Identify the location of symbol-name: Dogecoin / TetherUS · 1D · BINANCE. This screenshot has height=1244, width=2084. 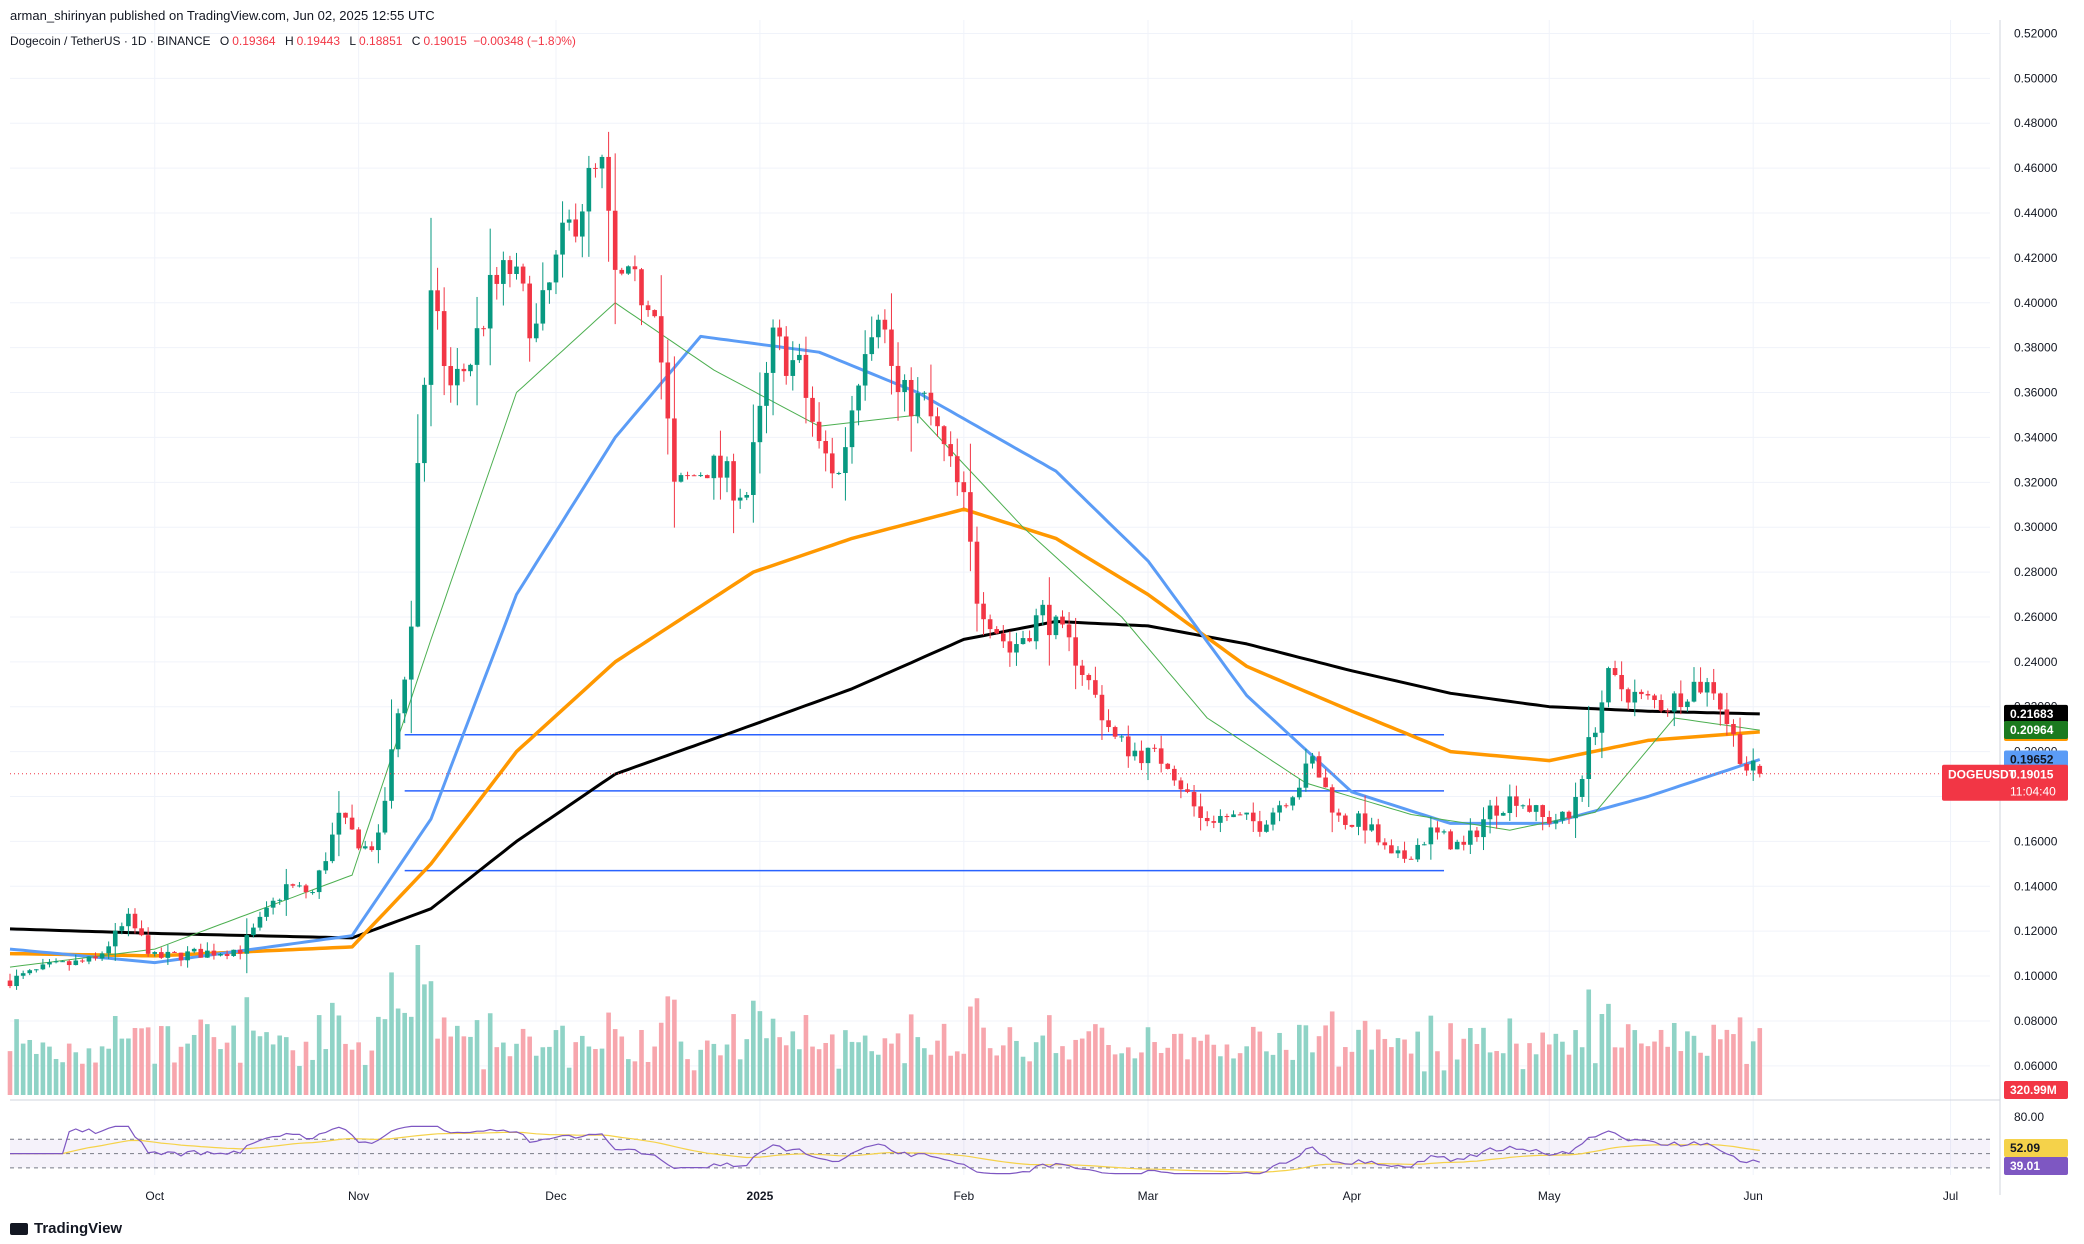
(110, 41).